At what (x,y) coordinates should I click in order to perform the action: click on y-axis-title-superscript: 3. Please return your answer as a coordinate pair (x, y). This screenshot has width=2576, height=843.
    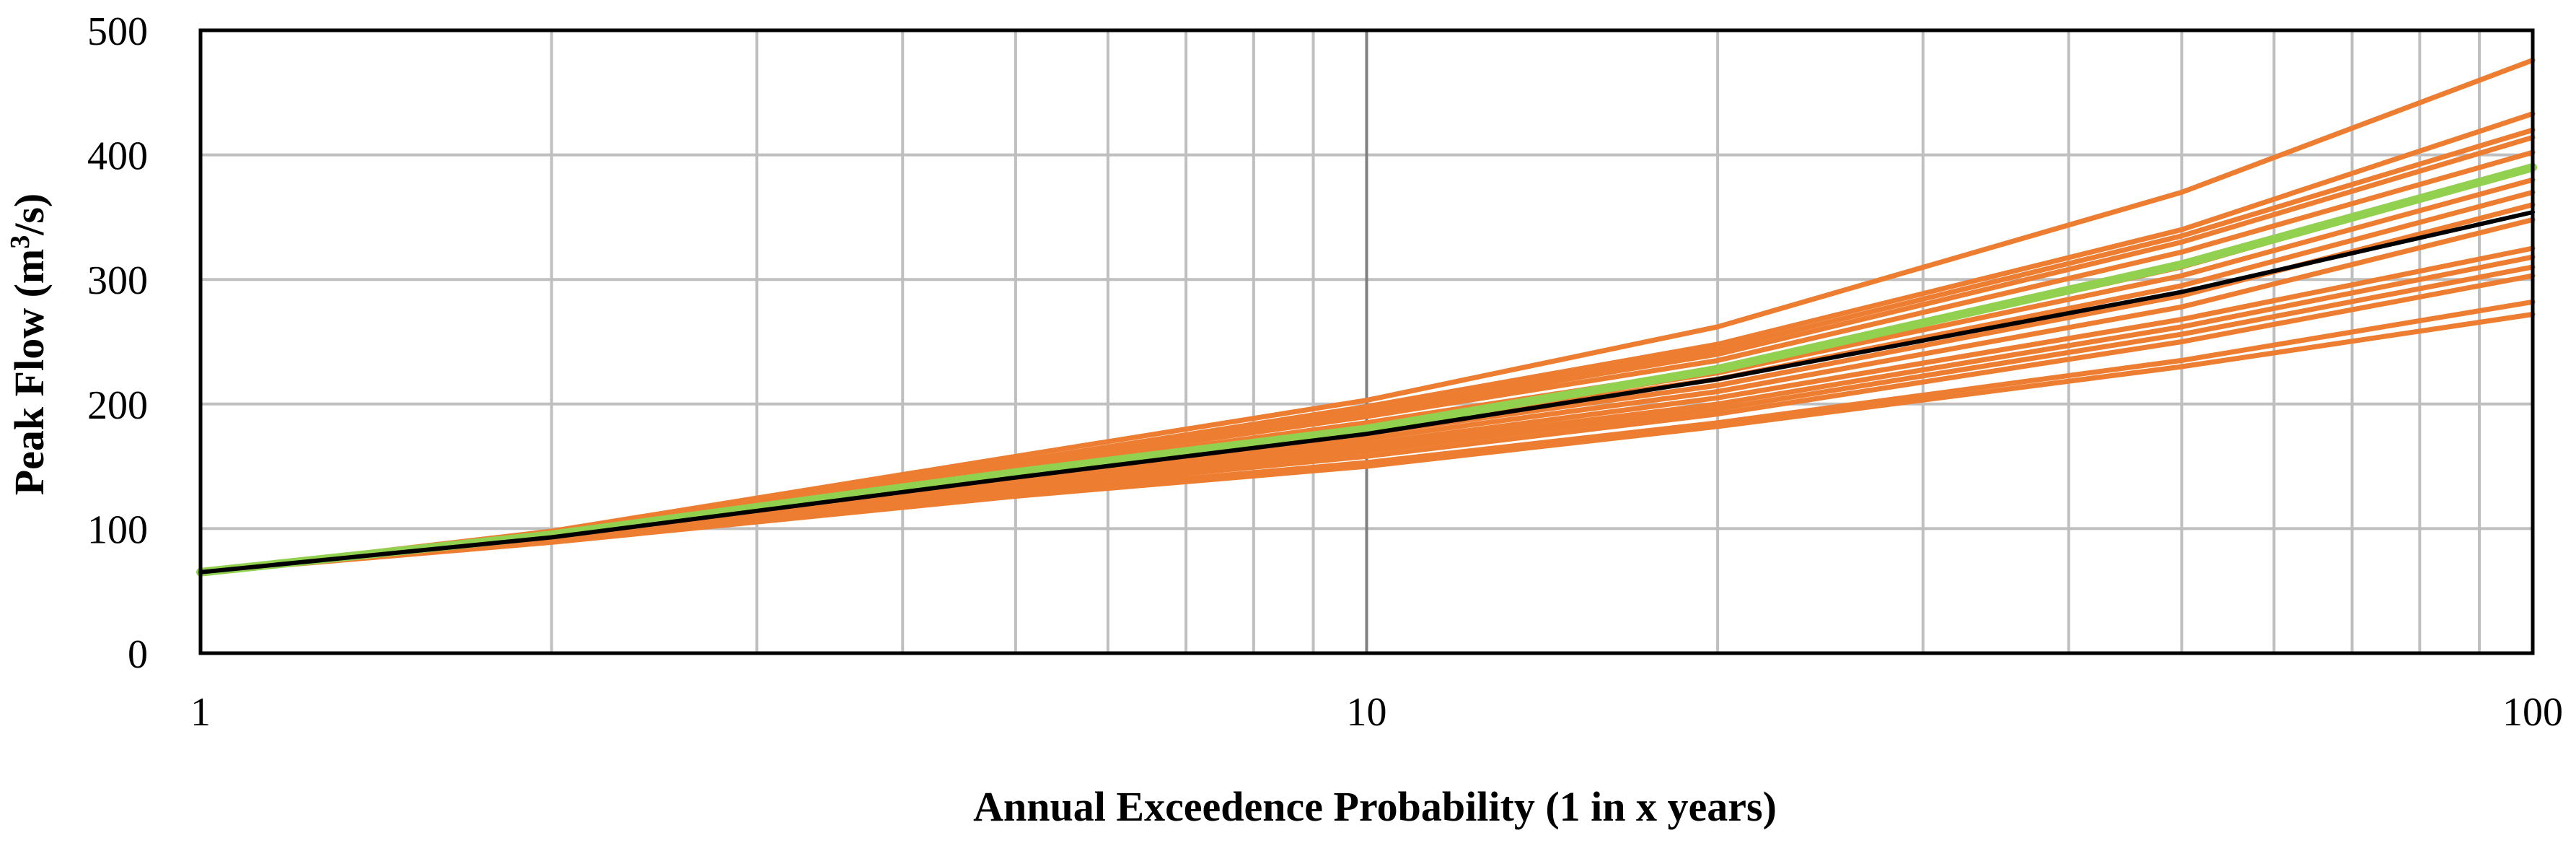
    Looking at the image, I should click on (20, 242).